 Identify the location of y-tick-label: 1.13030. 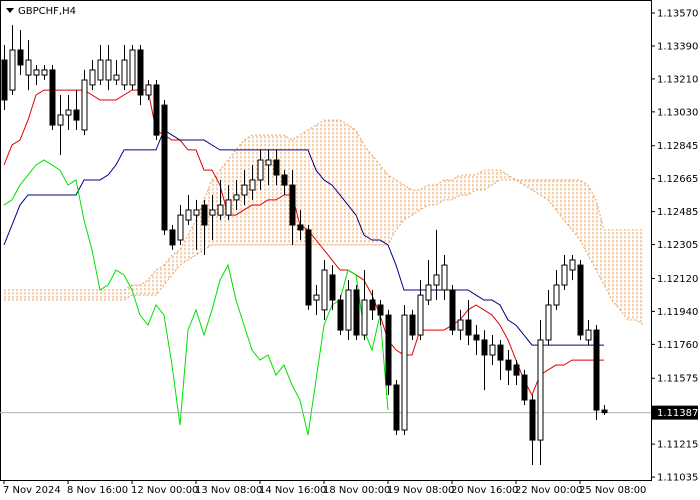
(677, 112).